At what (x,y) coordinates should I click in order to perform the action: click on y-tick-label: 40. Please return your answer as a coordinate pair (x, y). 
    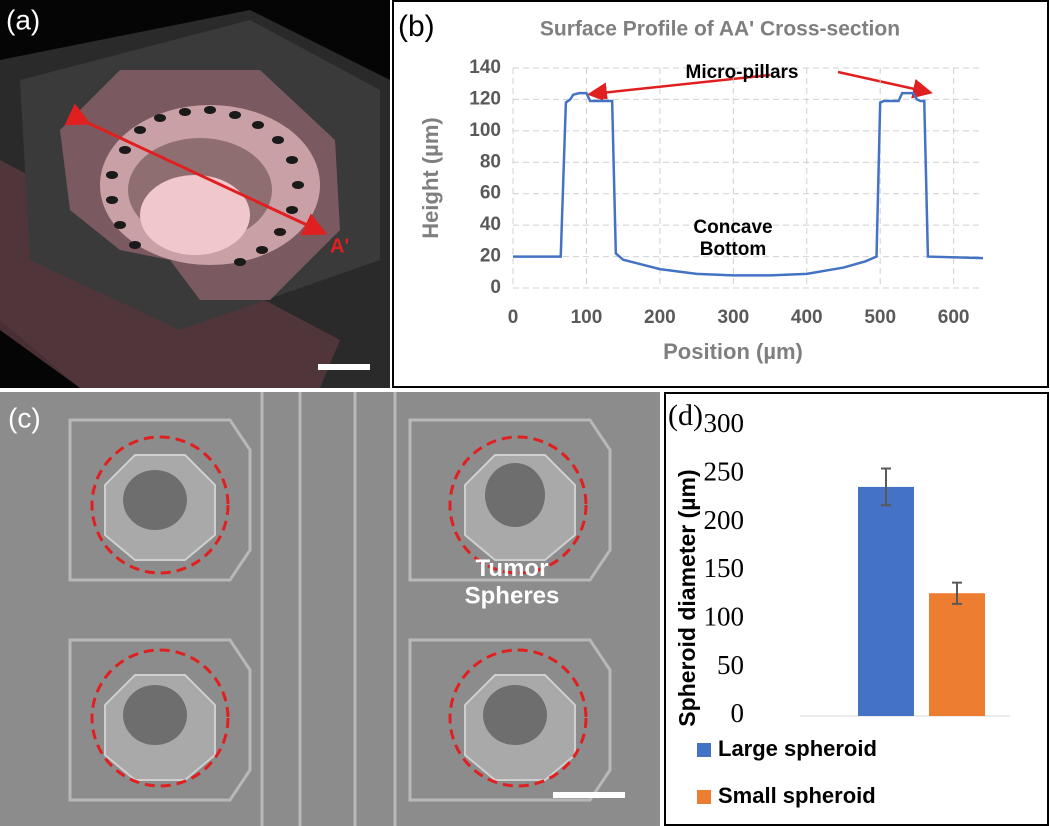
    Looking at the image, I should click on (490, 224).